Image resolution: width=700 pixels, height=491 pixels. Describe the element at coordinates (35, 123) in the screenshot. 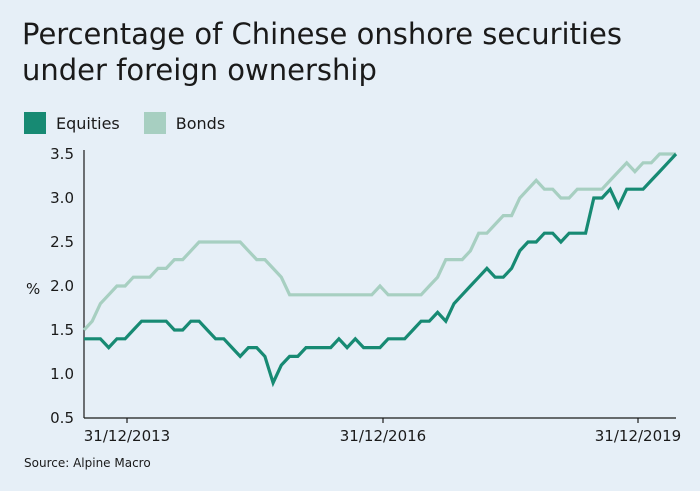

I see `legend-swatch-equities` at that location.